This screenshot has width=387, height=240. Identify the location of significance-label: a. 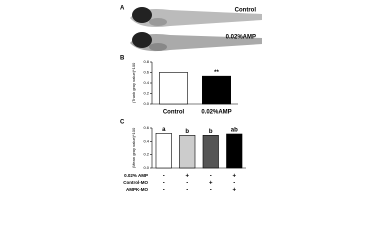
(164, 130).